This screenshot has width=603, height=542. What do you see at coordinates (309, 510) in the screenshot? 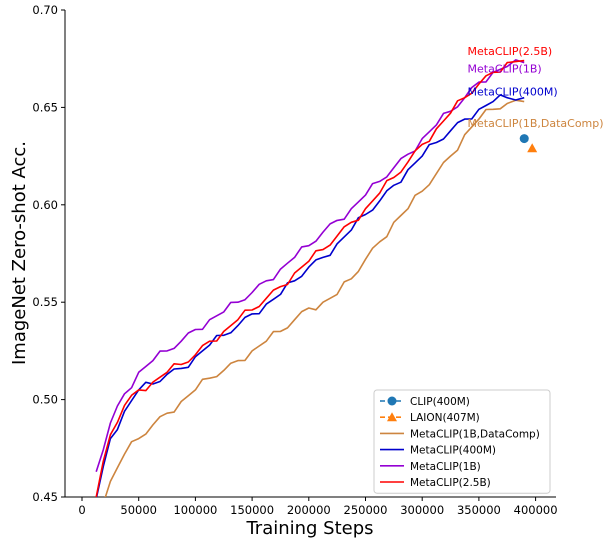
I see `x-tick-label: 200000` at bounding box center [309, 510].